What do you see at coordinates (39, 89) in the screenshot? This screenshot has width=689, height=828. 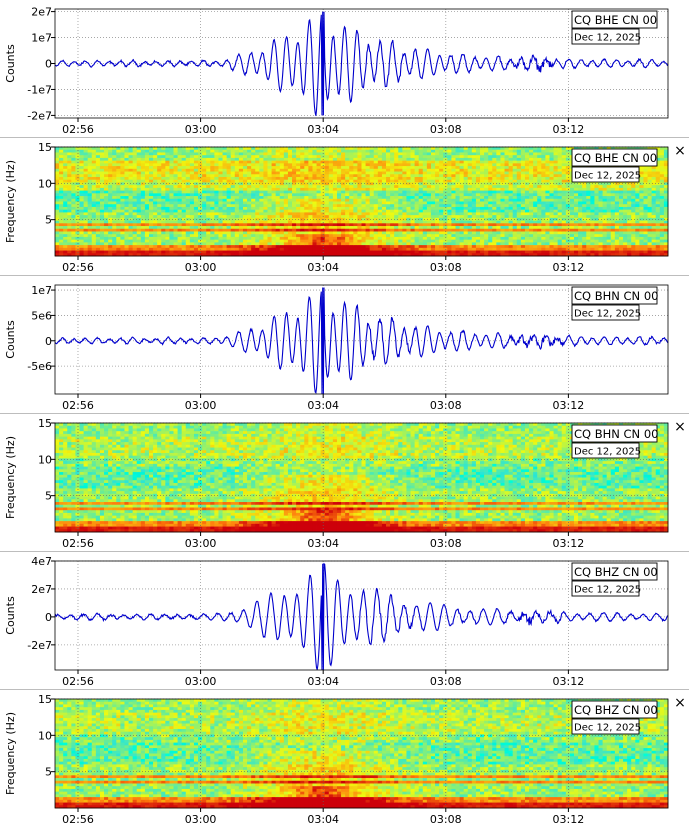 I see `y-tick-label: -1e7` at bounding box center [39, 89].